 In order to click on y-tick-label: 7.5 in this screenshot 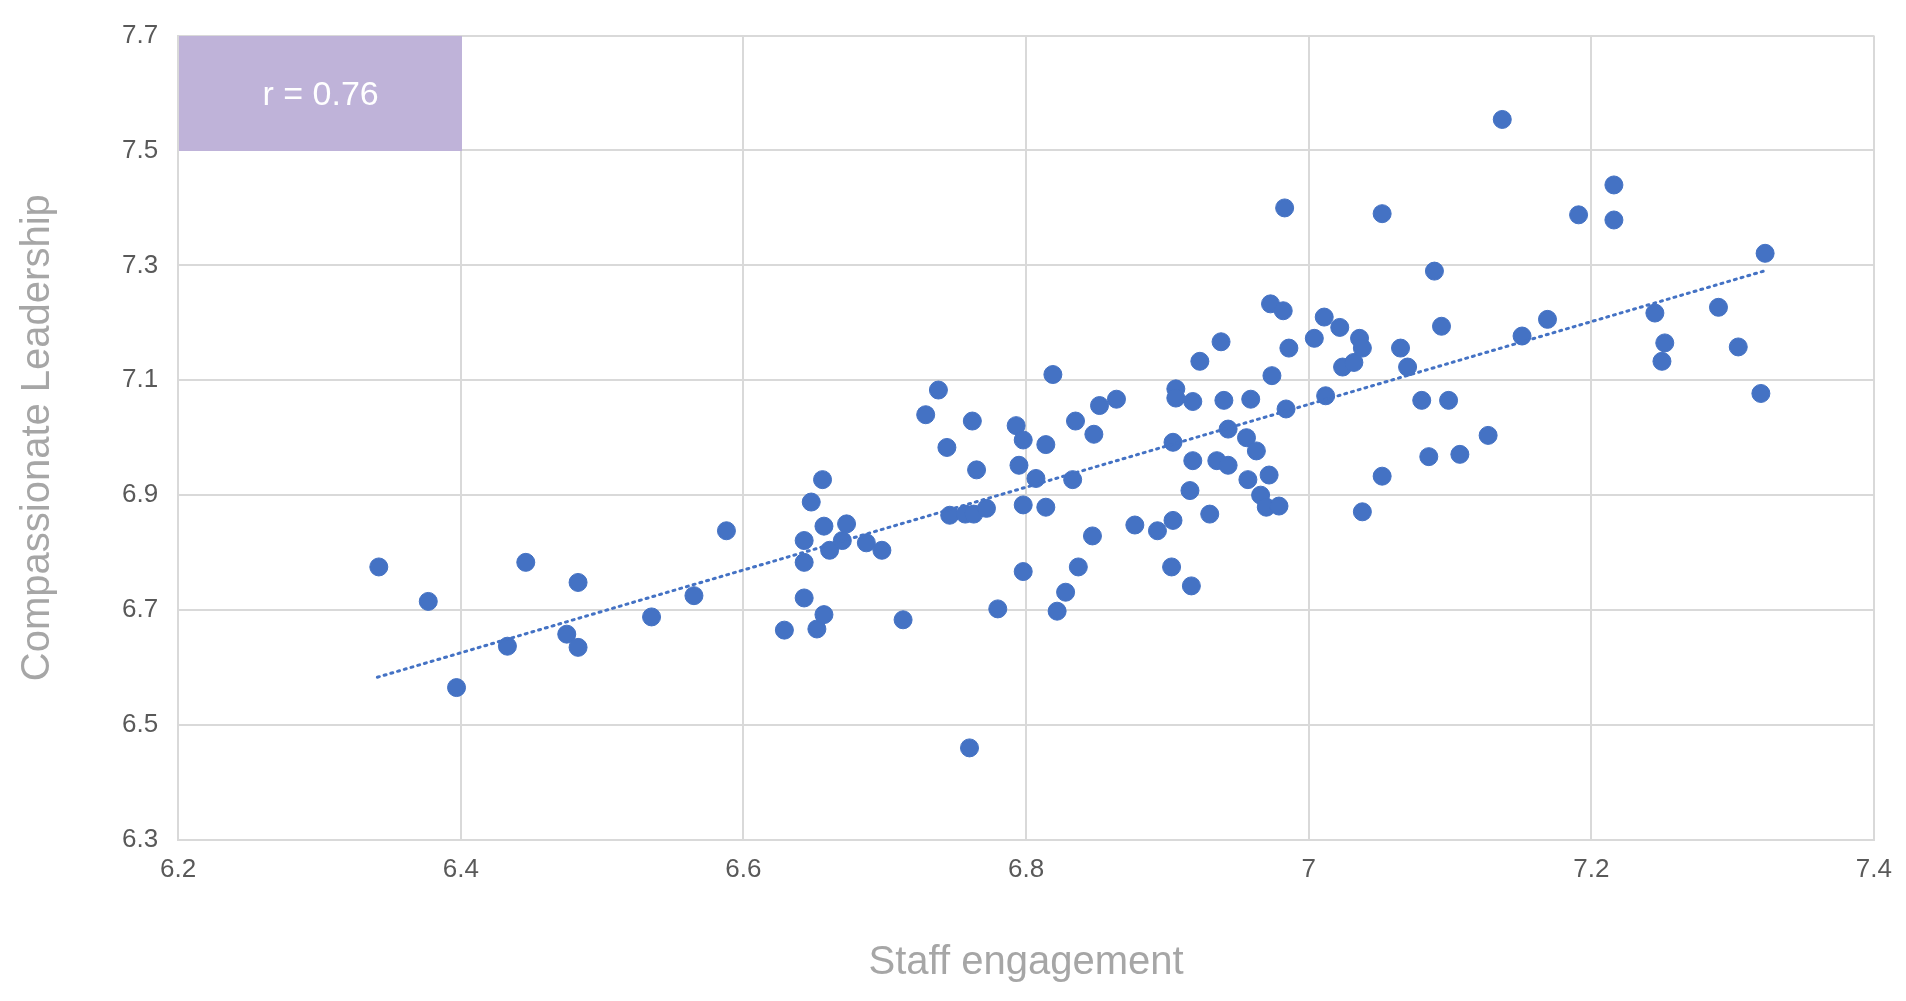, I will do `click(140, 148)`.